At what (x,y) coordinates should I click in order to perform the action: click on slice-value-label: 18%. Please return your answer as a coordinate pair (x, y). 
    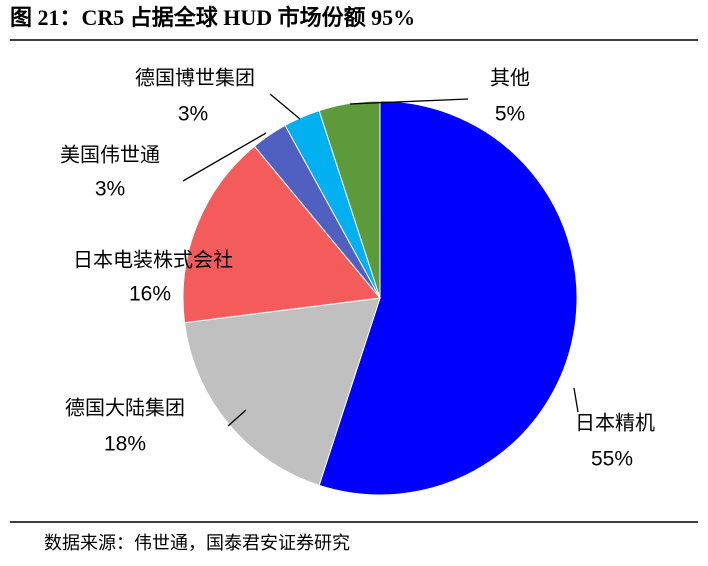
    Looking at the image, I should click on (125, 444).